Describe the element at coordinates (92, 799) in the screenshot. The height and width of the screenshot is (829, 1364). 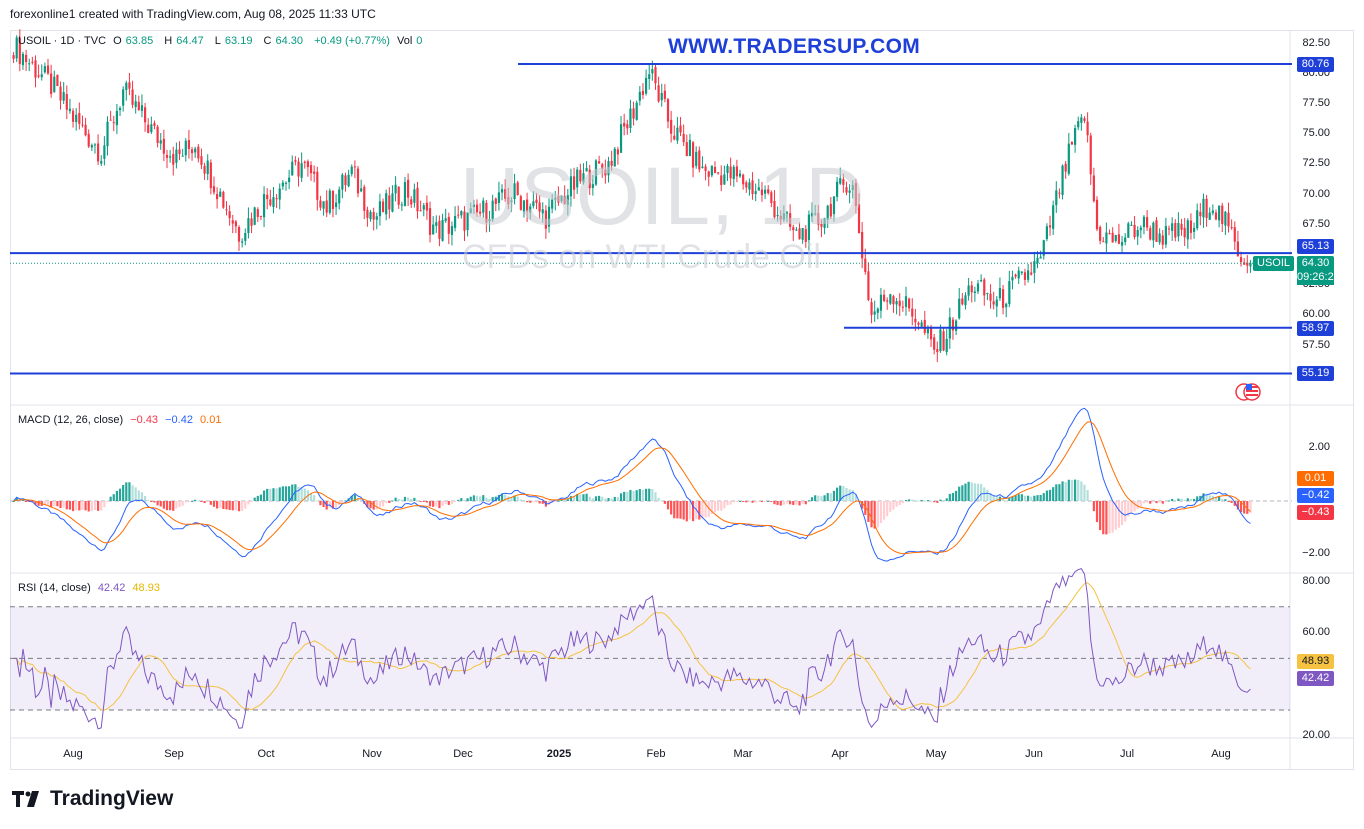
I see `tradingview-logo: TradingView` at that location.